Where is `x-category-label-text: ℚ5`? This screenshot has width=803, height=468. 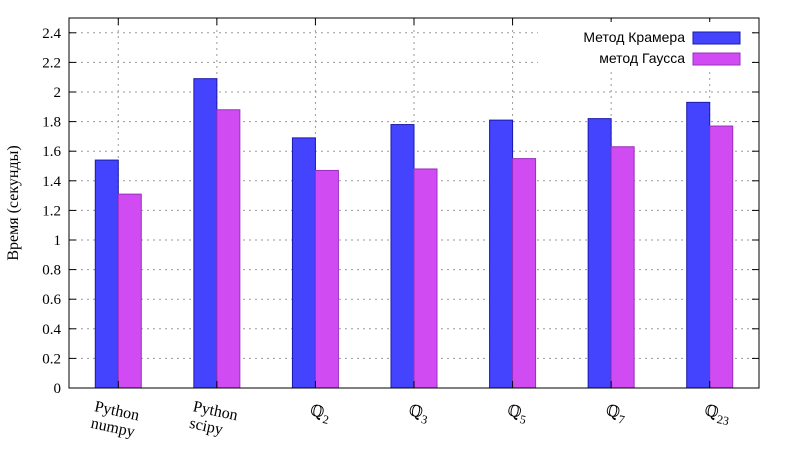 x-category-label-text: ℚ5 is located at coordinates (517, 414).